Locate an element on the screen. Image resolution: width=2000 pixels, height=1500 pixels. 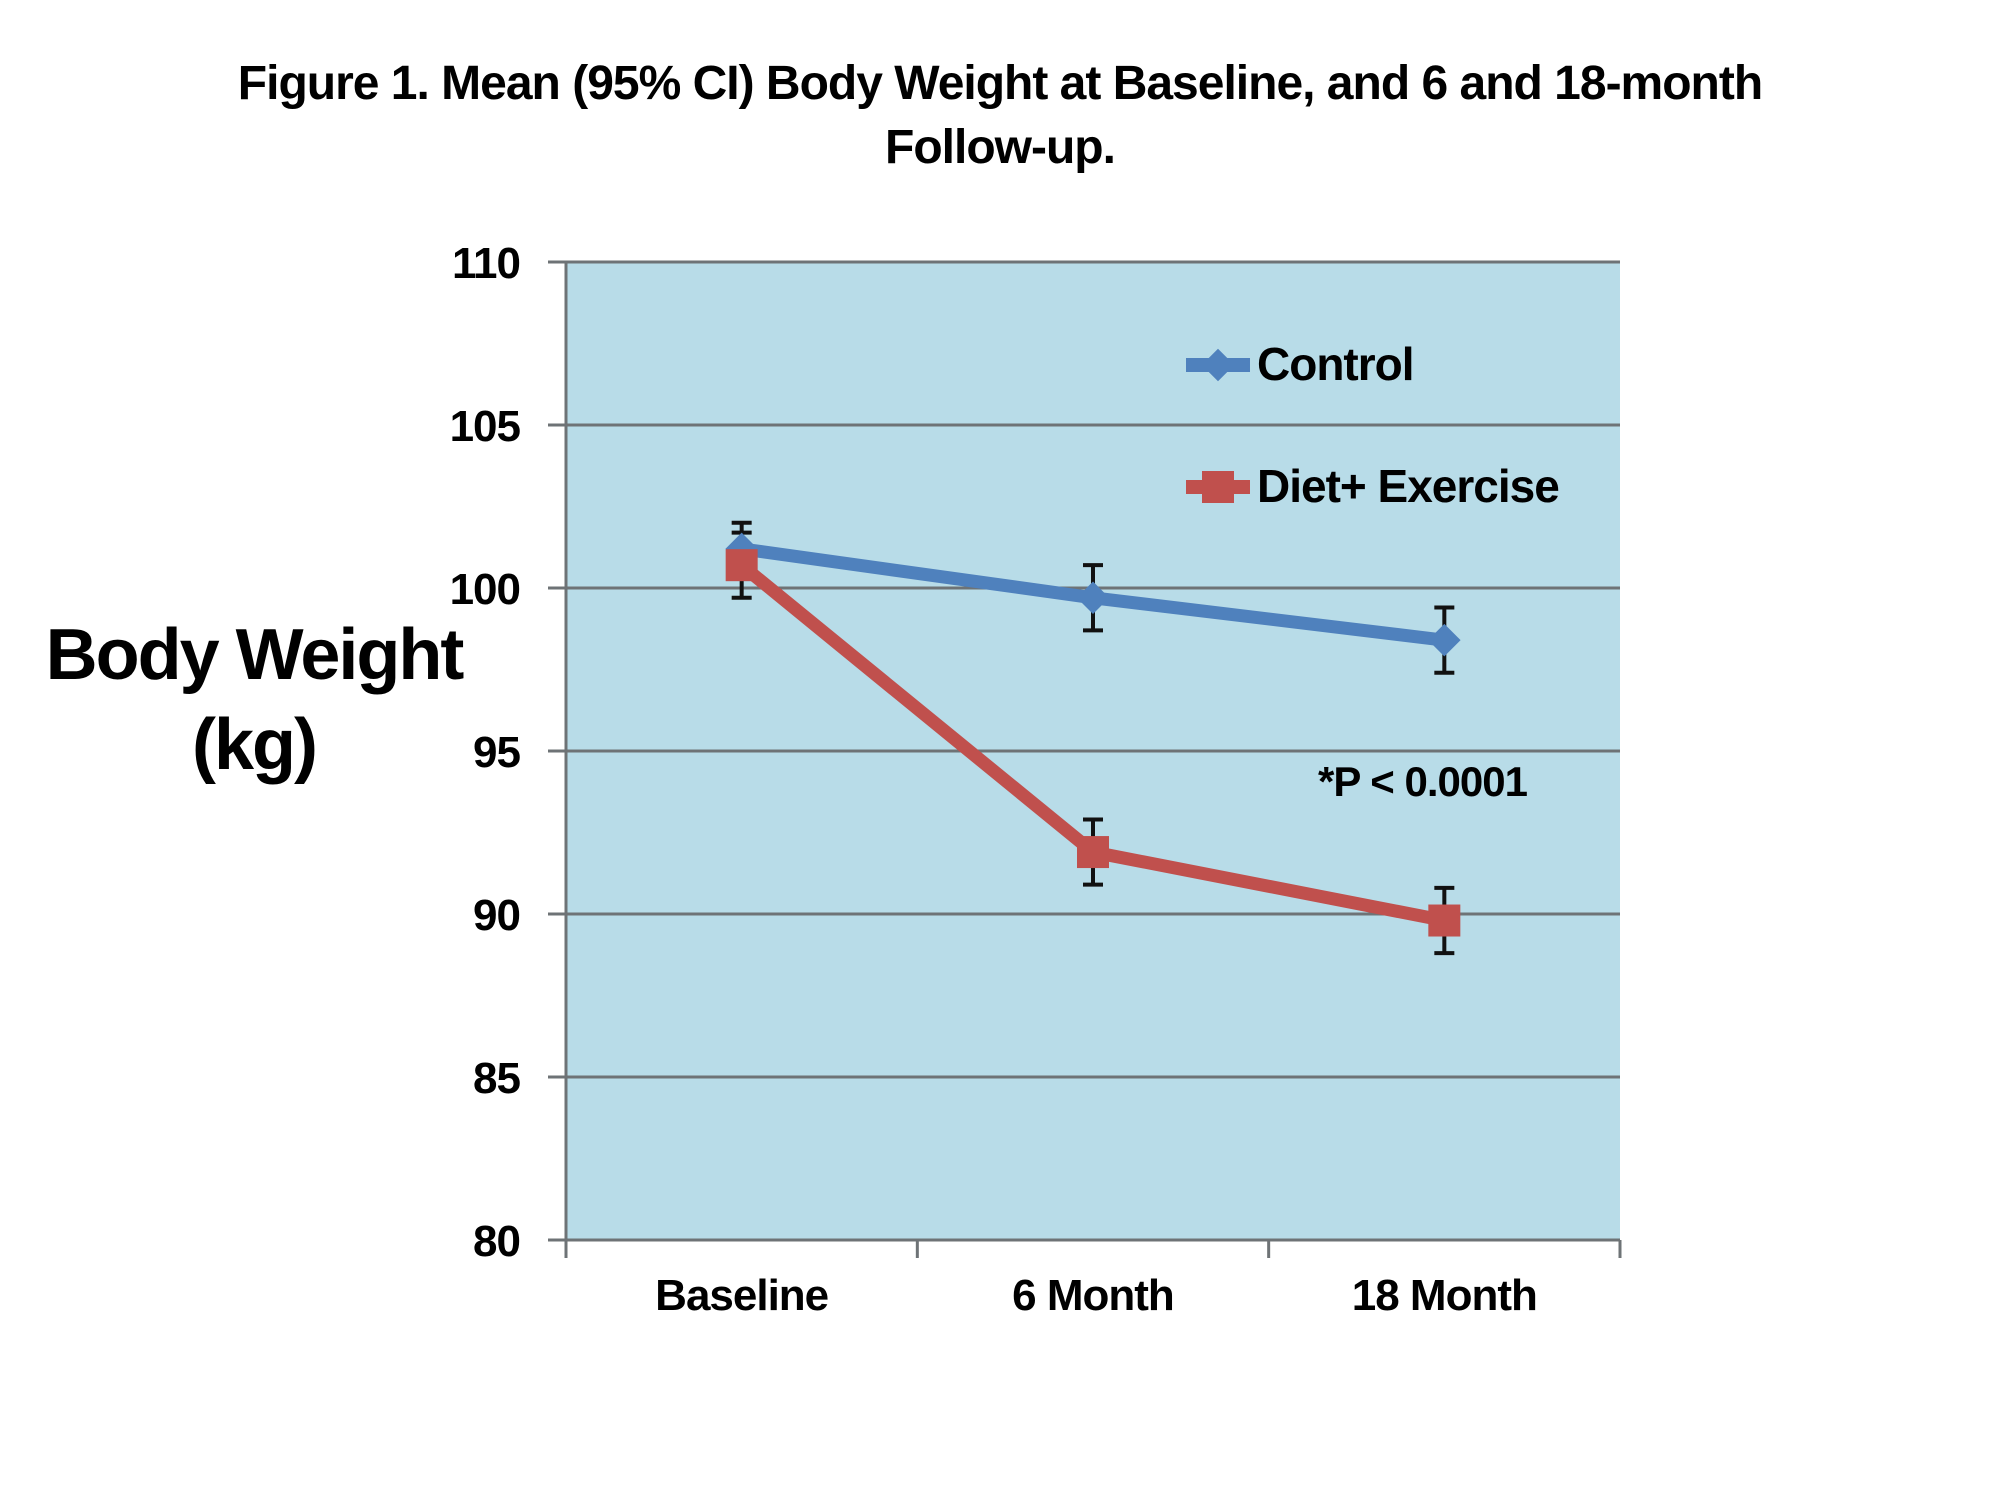
y-axis-title-line1: Body Weight is located at coordinates (255, 655).